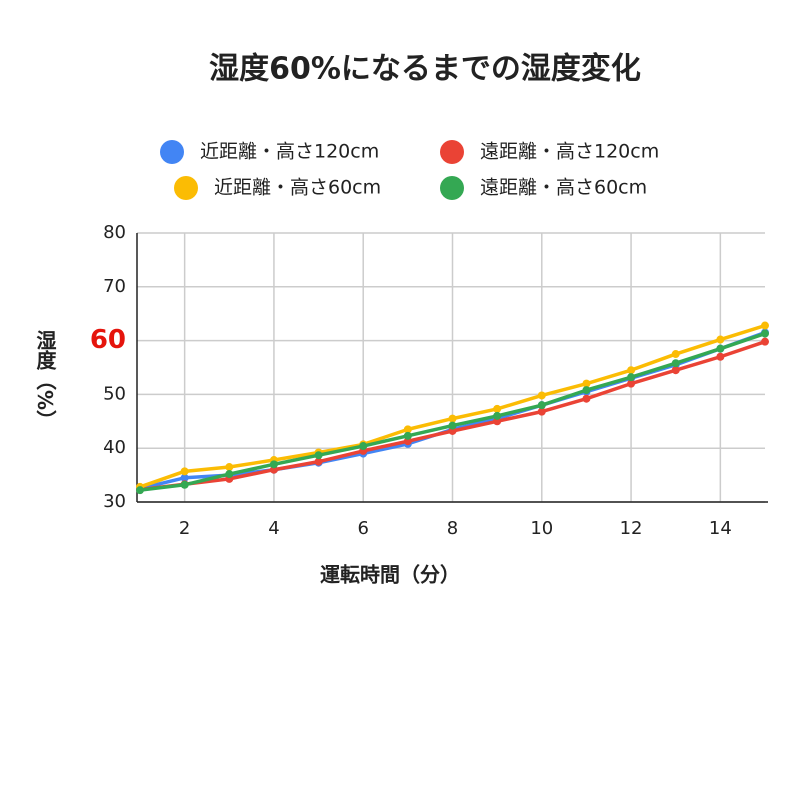 This screenshot has height=800, width=800. I want to click on legend-label: 近距離・高さ120cm, so click(289, 152).